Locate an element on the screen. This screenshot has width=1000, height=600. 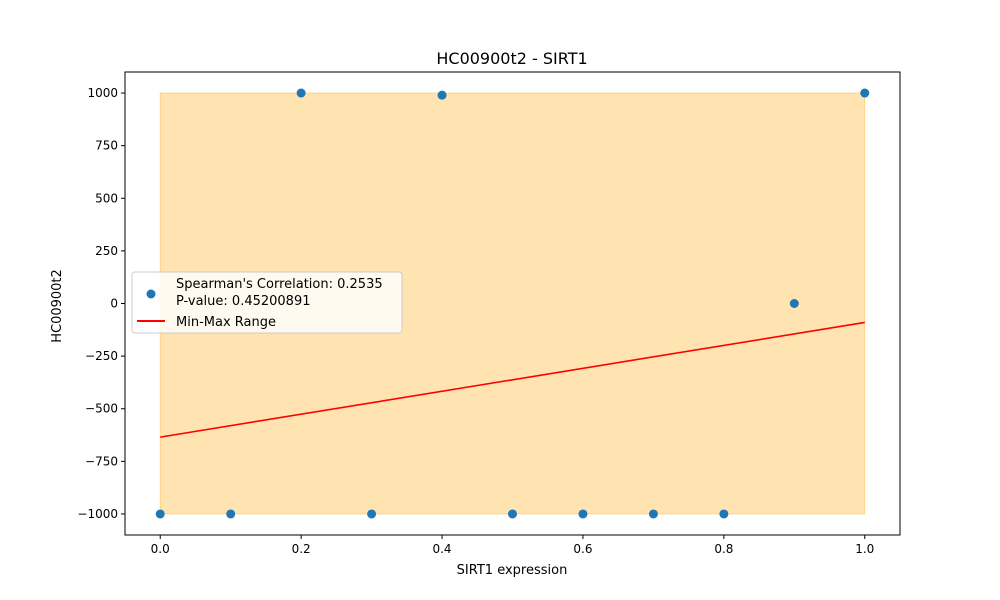
y-tick-label: 1000 is located at coordinates (102, 93).